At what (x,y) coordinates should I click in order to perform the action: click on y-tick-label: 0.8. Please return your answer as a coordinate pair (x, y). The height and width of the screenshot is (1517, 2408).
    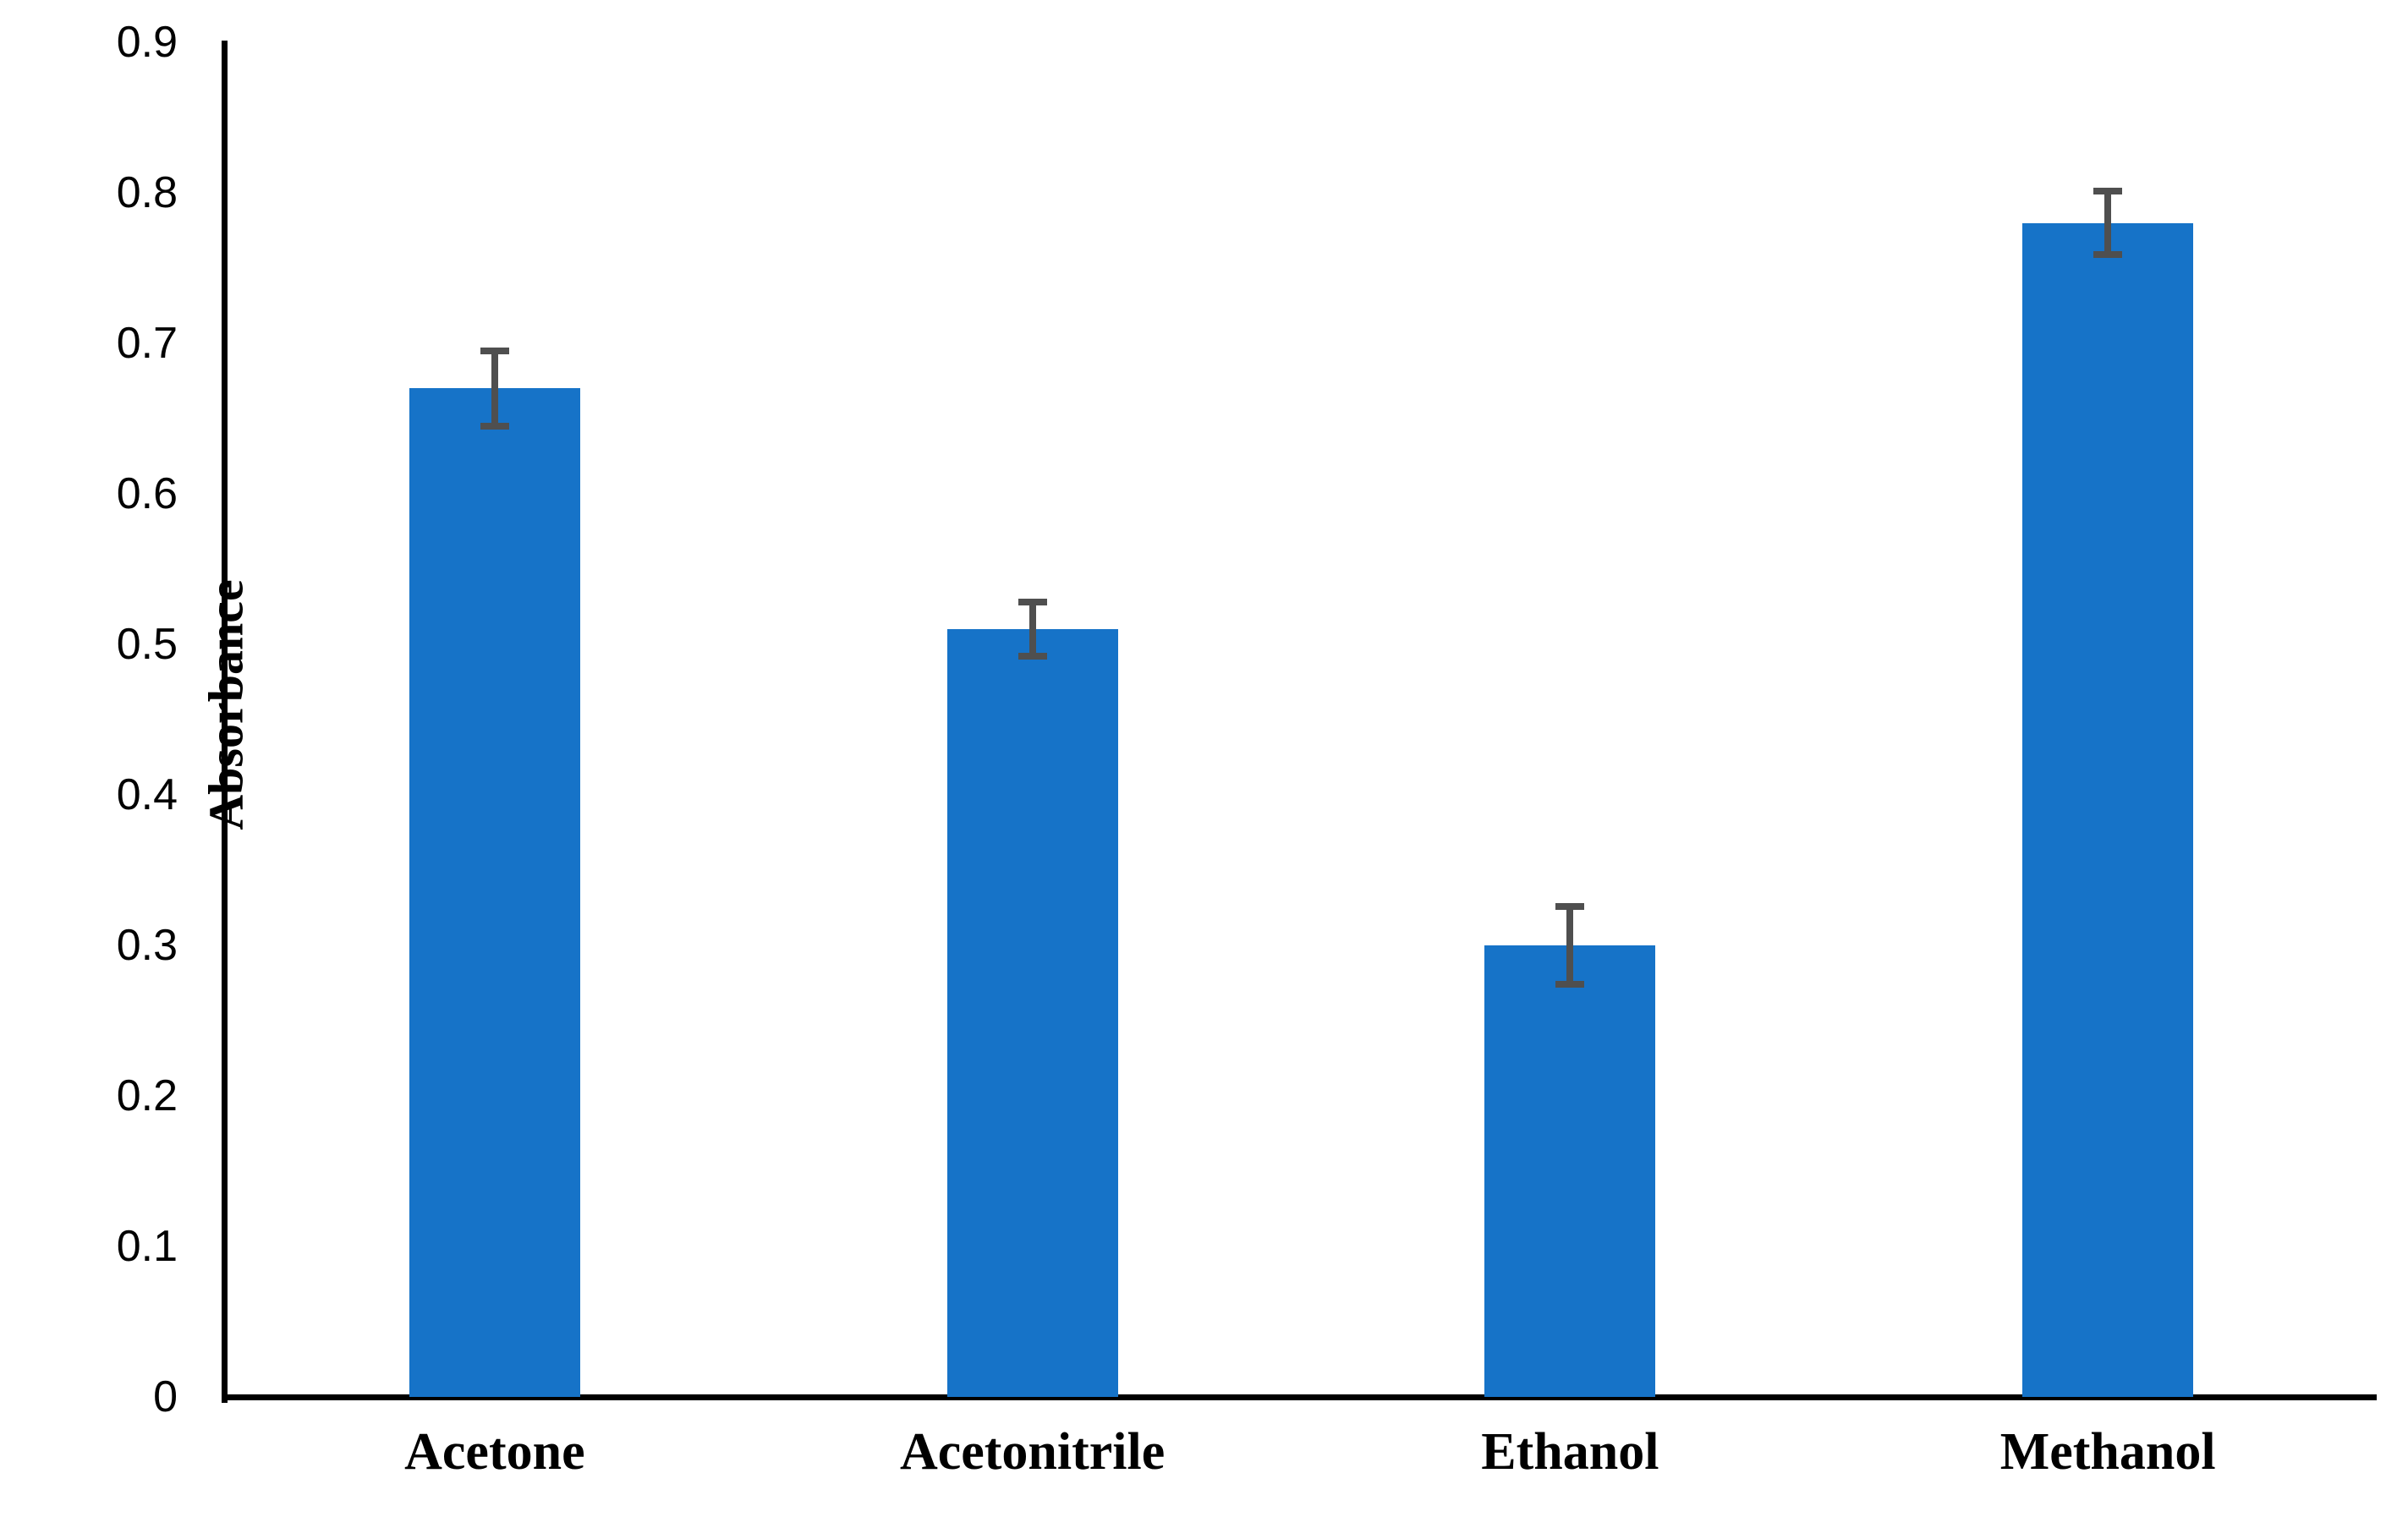
    Looking at the image, I should click on (147, 192).